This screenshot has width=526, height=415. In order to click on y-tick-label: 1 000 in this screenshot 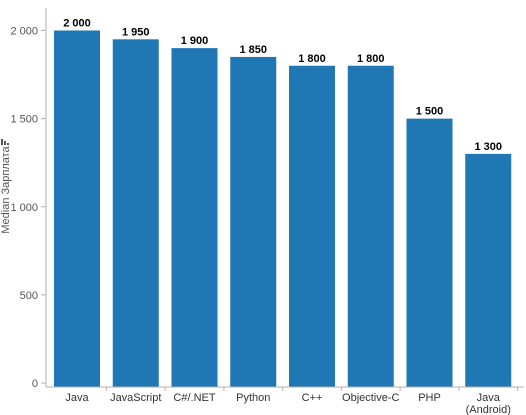, I will do `click(24, 208)`.